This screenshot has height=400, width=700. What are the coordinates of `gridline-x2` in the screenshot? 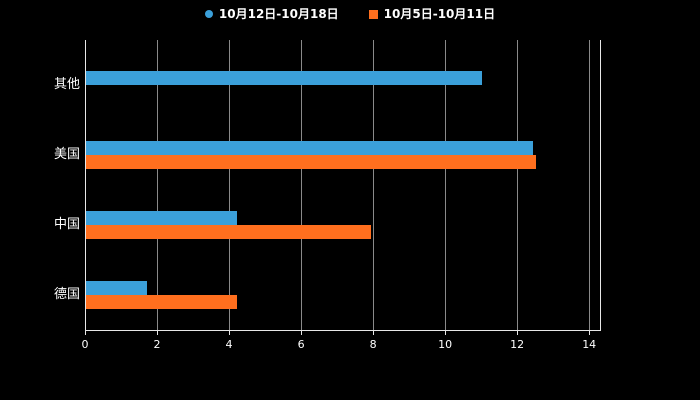 It's located at (158, 185).